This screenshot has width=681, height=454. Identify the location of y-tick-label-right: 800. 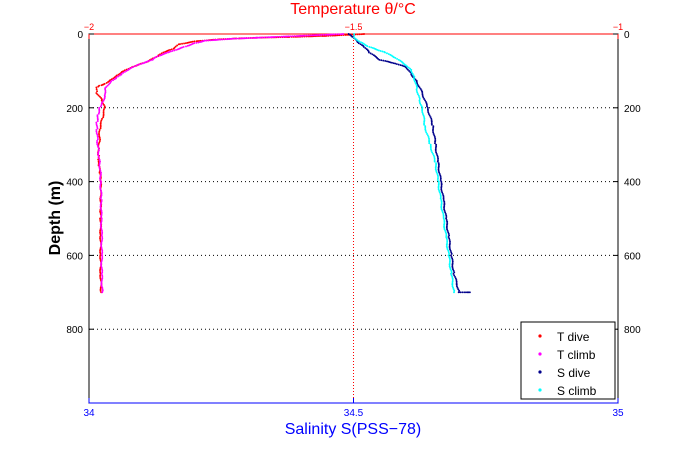
(632, 330).